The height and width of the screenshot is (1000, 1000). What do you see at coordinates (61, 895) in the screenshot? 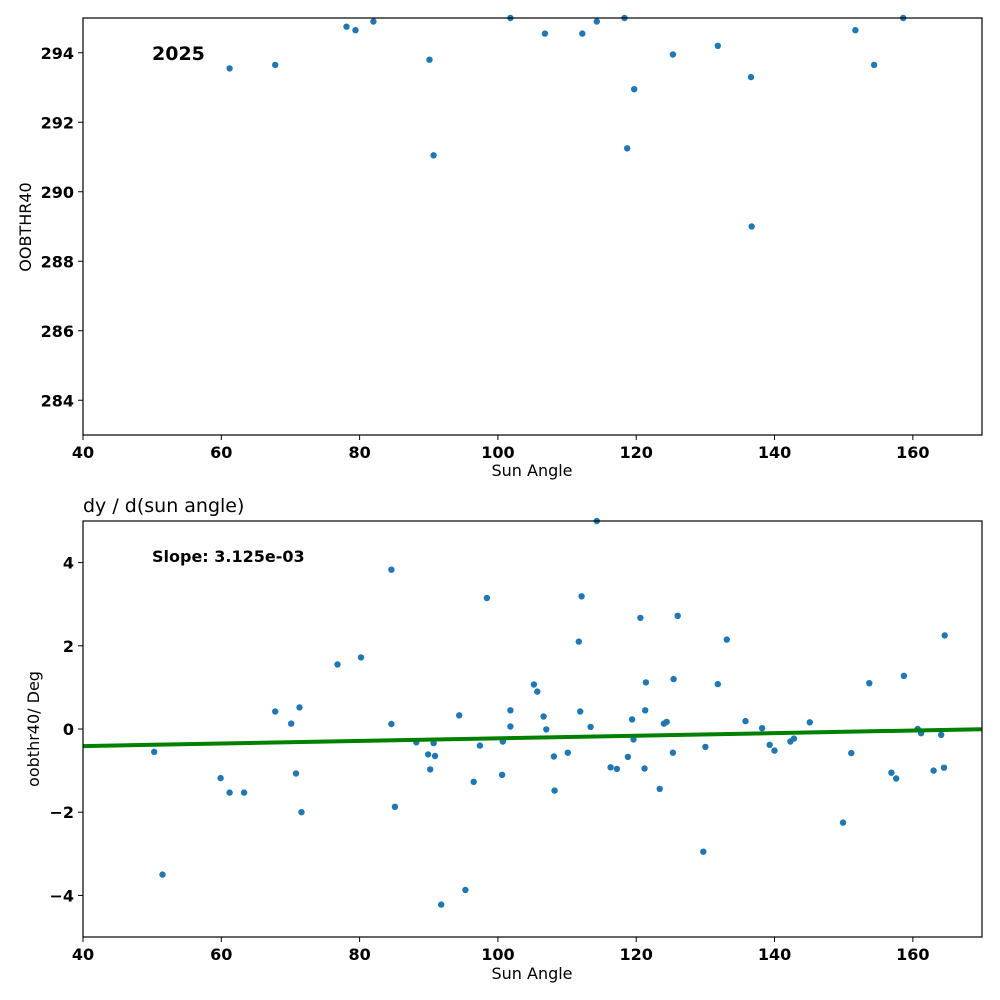
I see `y-tick-label: −4` at bounding box center [61, 895].